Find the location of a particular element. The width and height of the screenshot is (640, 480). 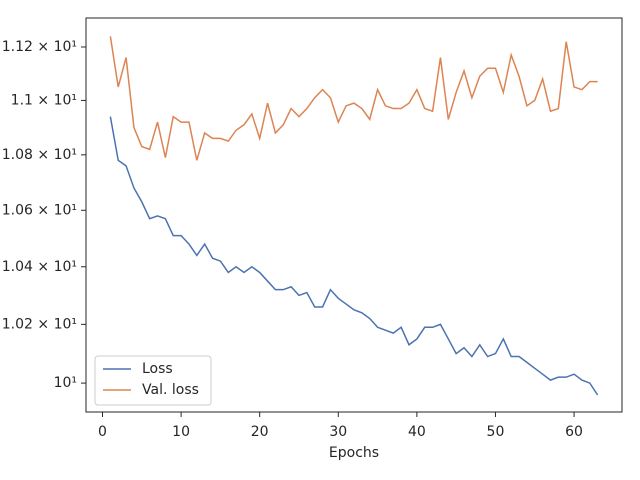

x-tick-label: 60 is located at coordinates (574, 432).